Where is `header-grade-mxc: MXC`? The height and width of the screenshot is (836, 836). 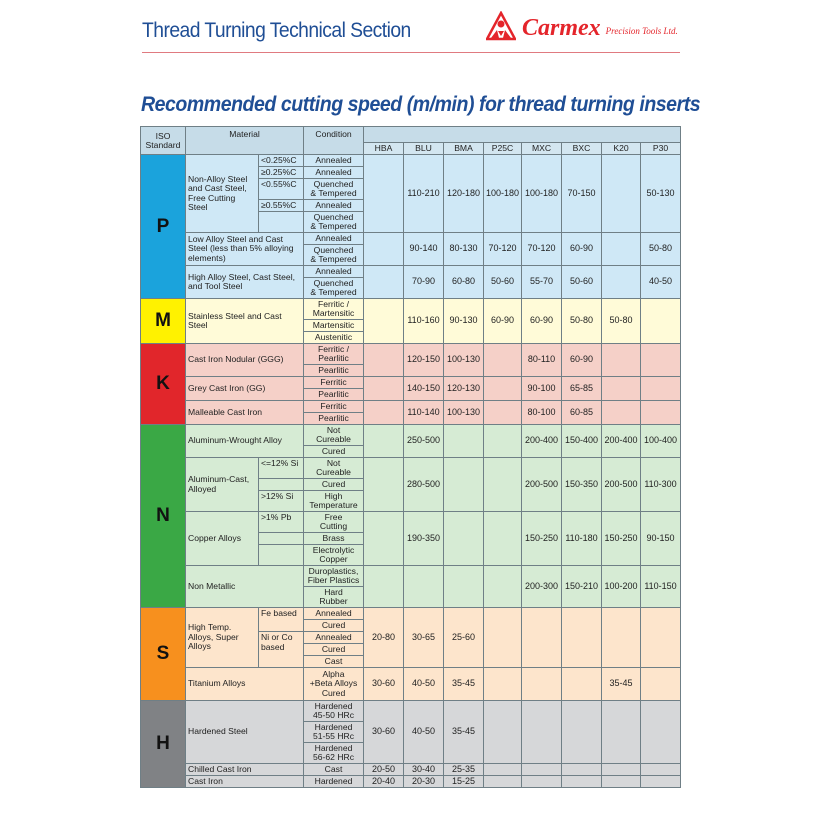
header-grade-mxc: MXC is located at coordinates (542, 148).